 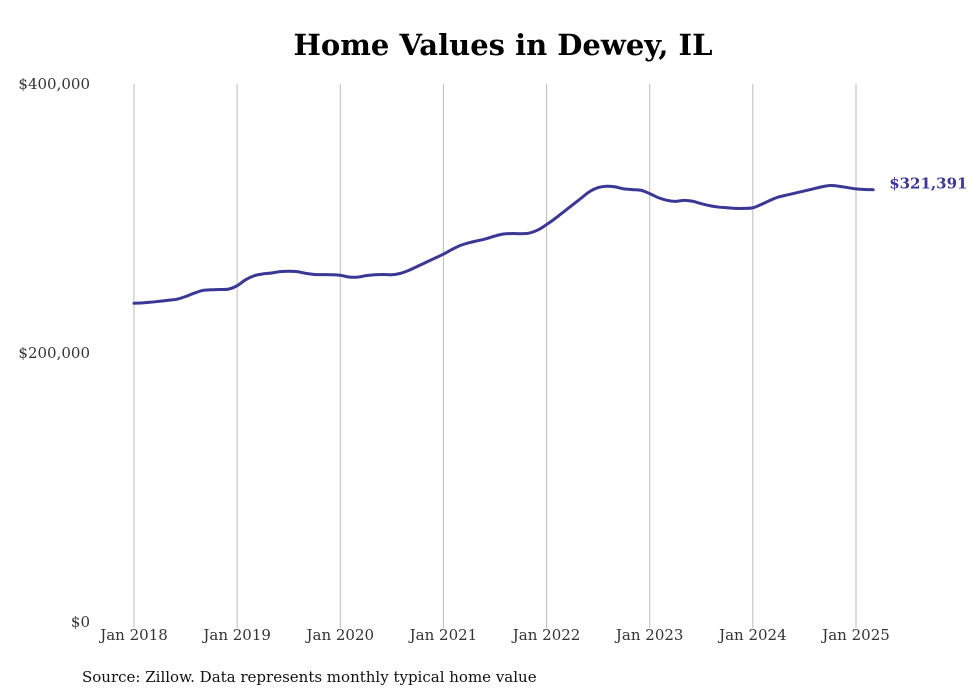 I want to click on y-axis-tick-labels: $0 $200,000 $400,000, so click(x=54, y=353).